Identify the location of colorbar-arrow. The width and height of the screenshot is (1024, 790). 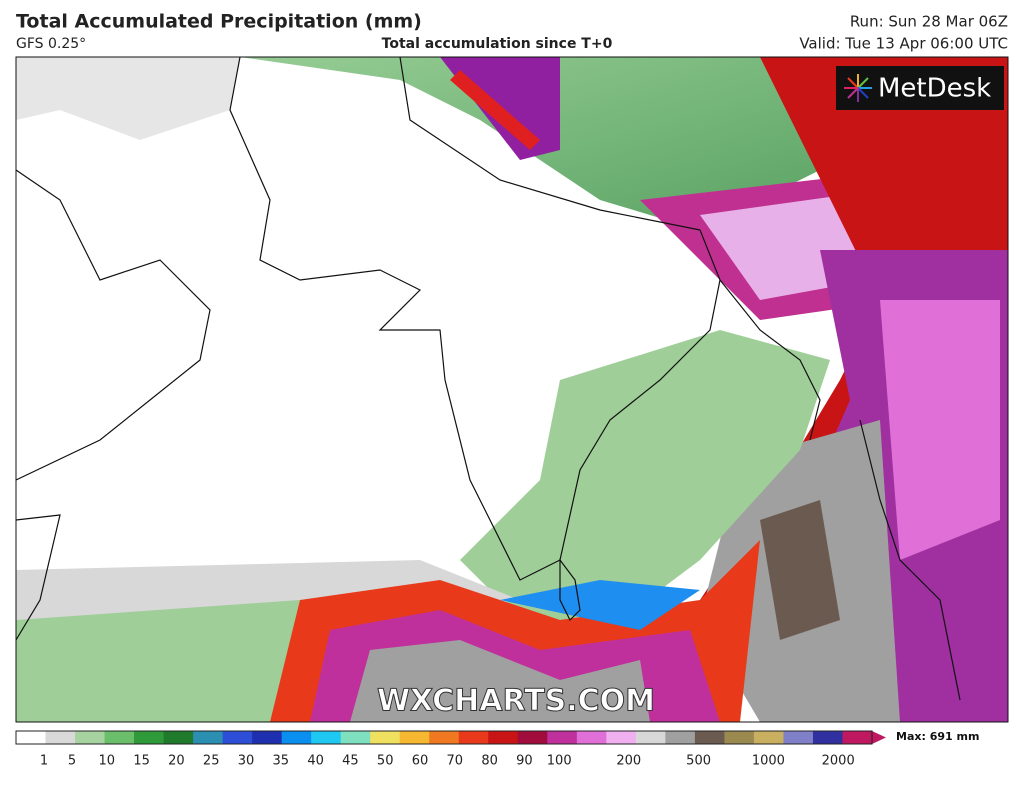
(879, 737).